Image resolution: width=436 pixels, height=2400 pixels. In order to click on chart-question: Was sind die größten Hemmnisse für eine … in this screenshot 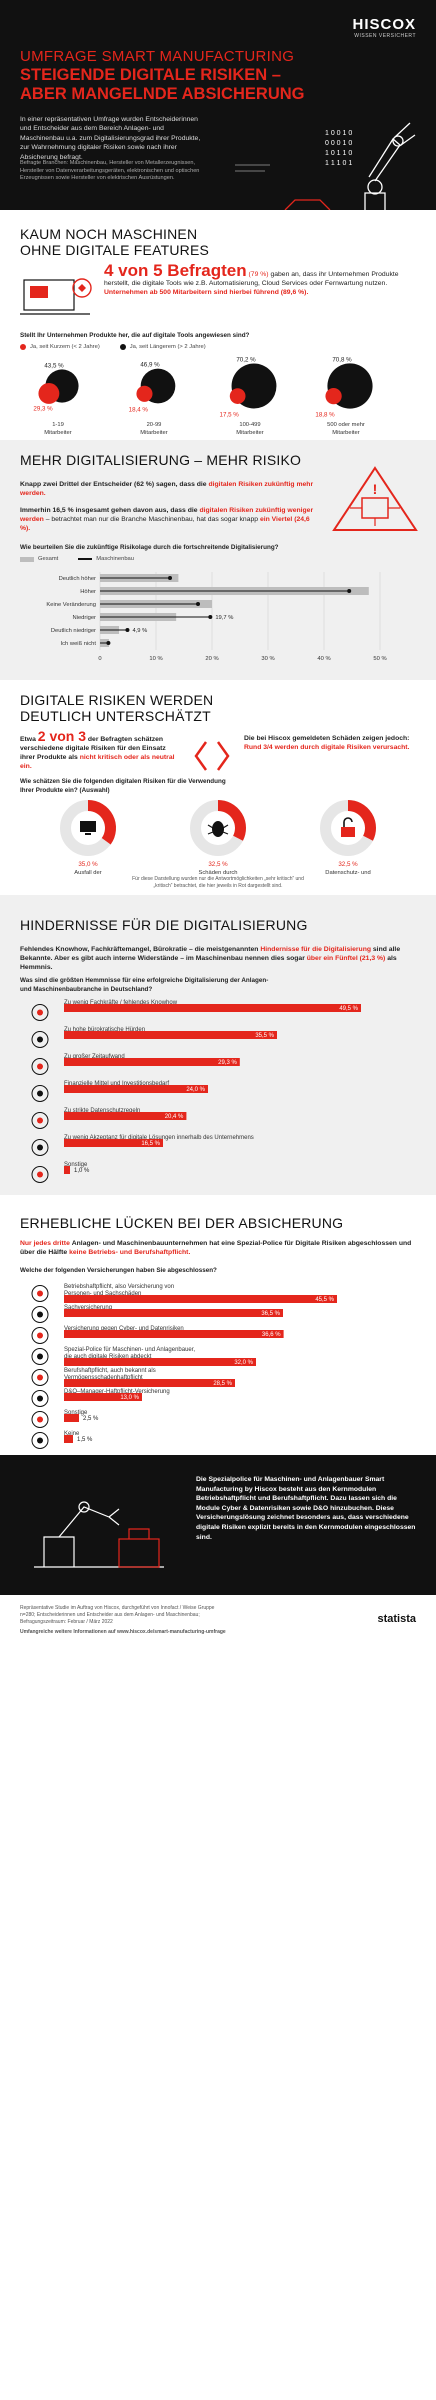, I will do `click(144, 985)`.